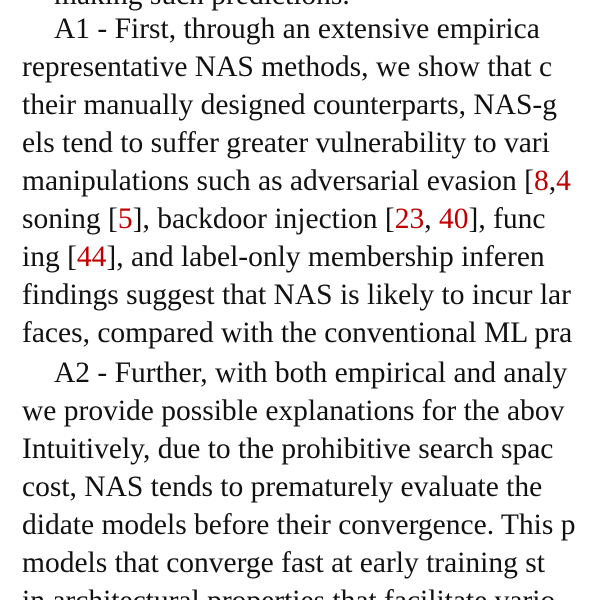 This screenshot has height=600, width=600. I want to click on citation-link: 23, so click(409, 219).